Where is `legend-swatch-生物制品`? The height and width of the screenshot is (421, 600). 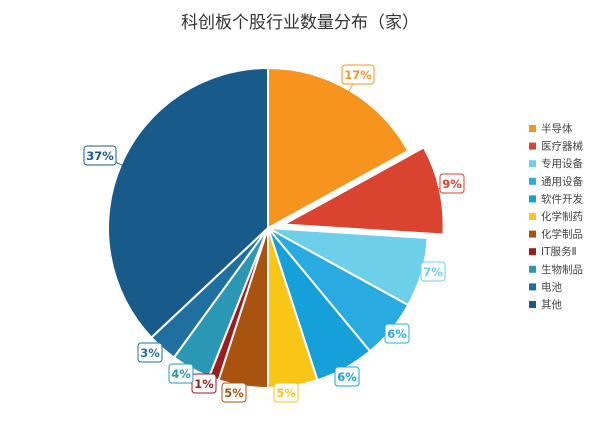 legend-swatch-生物制品 is located at coordinates (532, 269).